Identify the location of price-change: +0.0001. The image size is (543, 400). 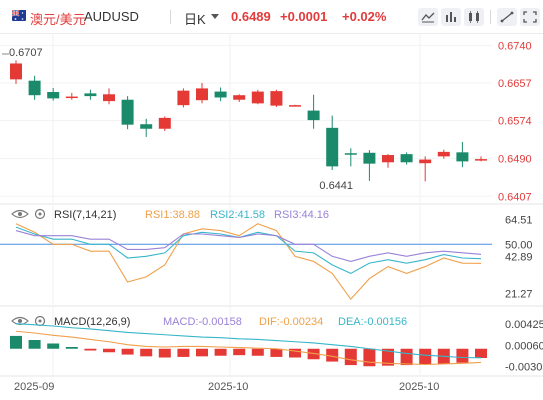
(304, 16).